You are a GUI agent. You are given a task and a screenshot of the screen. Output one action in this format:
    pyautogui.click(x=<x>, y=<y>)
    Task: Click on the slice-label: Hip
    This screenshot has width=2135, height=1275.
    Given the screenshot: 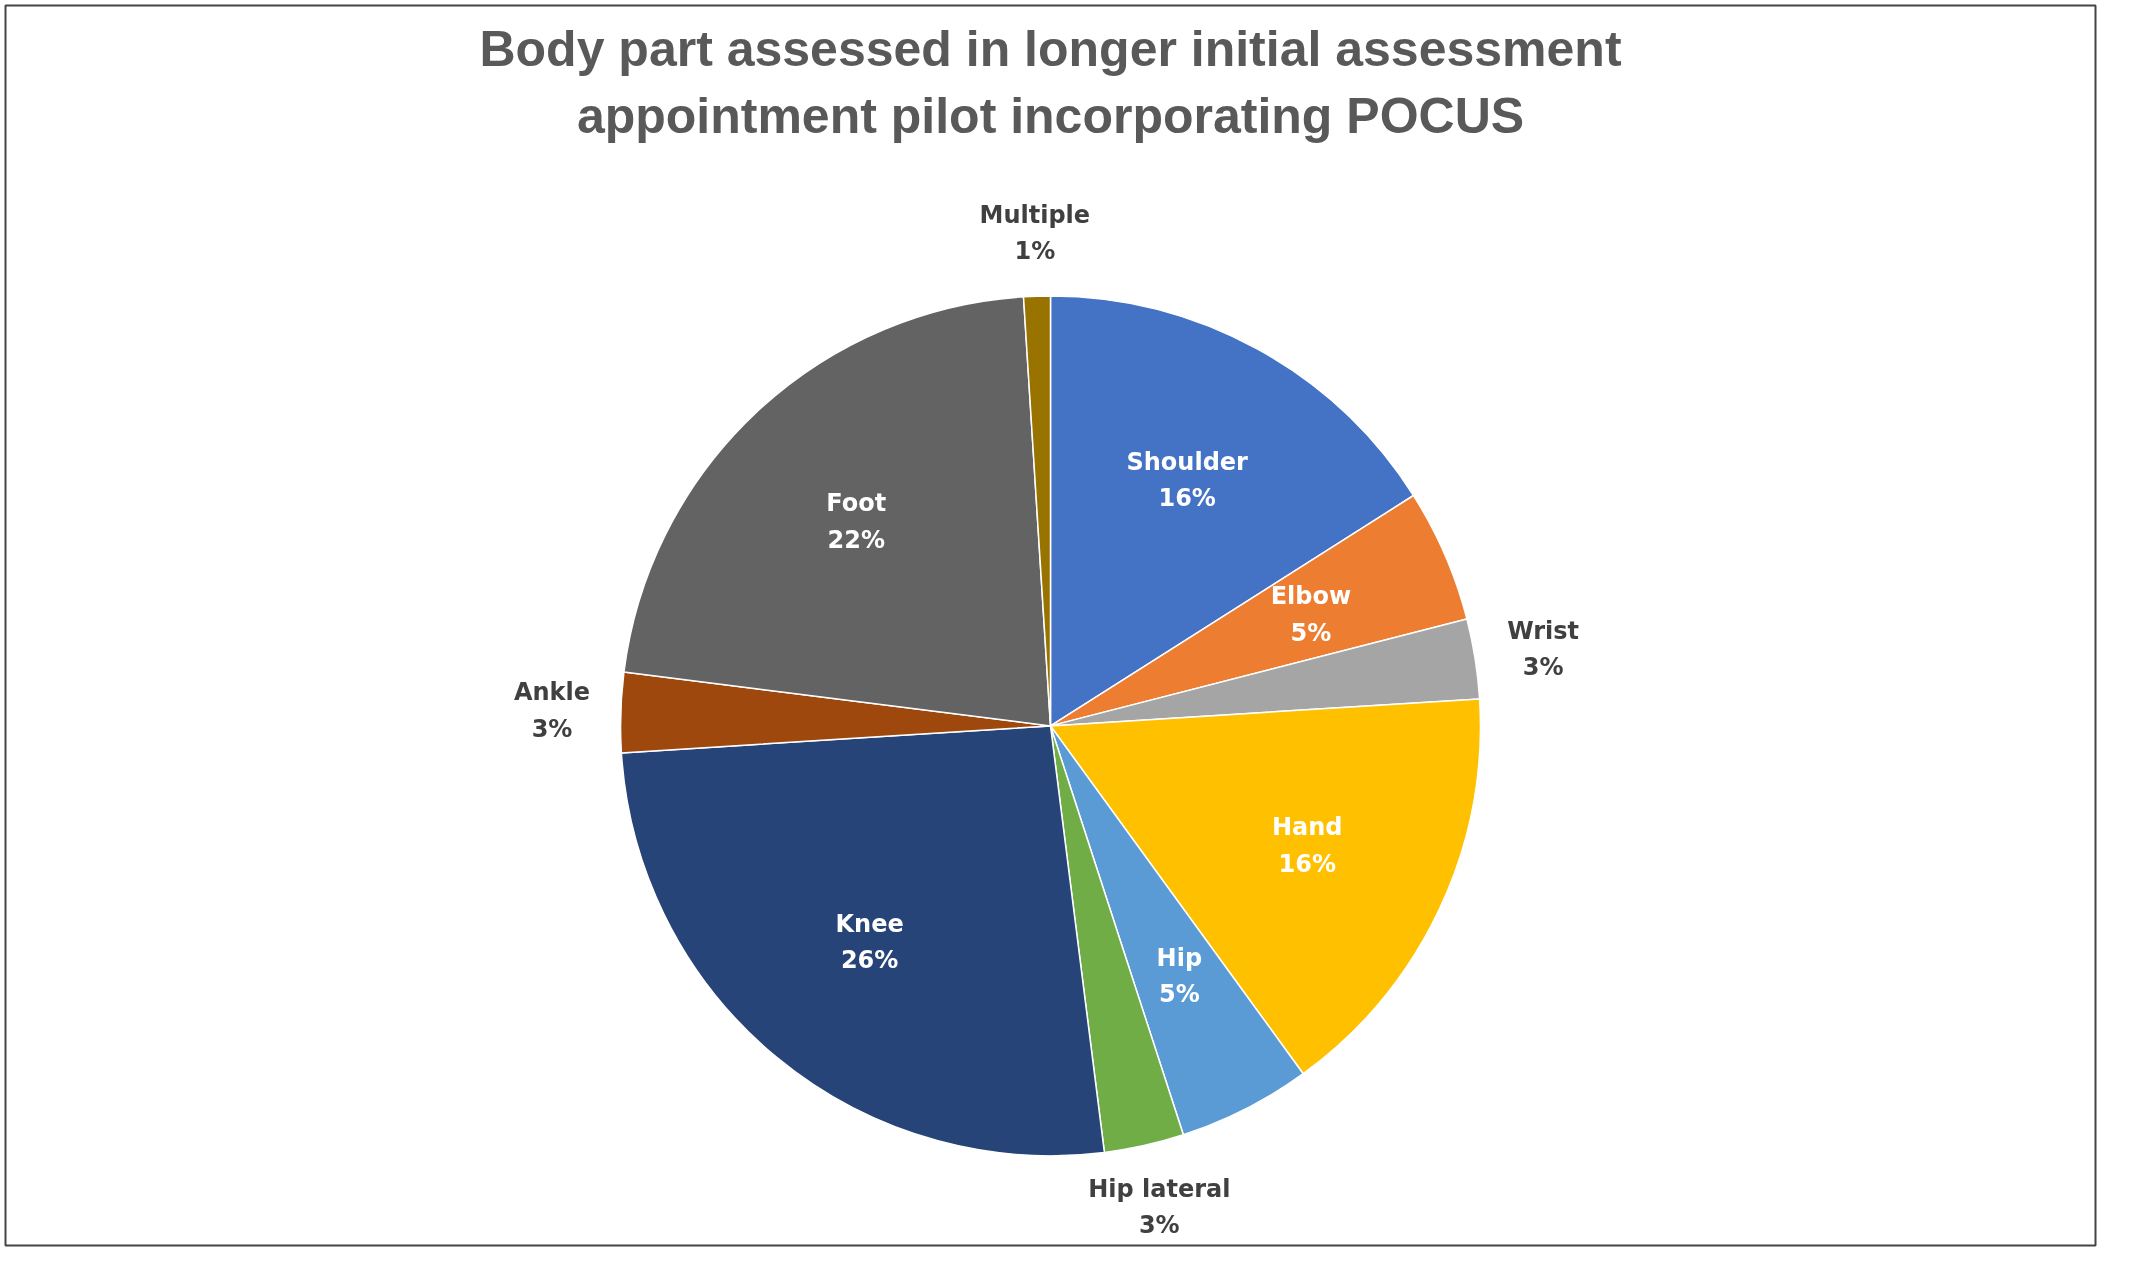 What is the action you would take?
    pyautogui.click(x=1179, y=957)
    